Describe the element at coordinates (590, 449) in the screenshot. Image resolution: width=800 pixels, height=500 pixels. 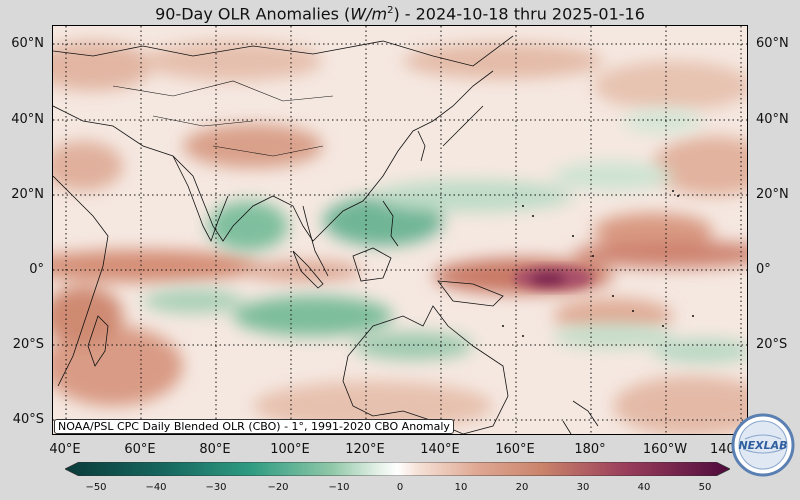
I see `lon-label: 180°` at that location.